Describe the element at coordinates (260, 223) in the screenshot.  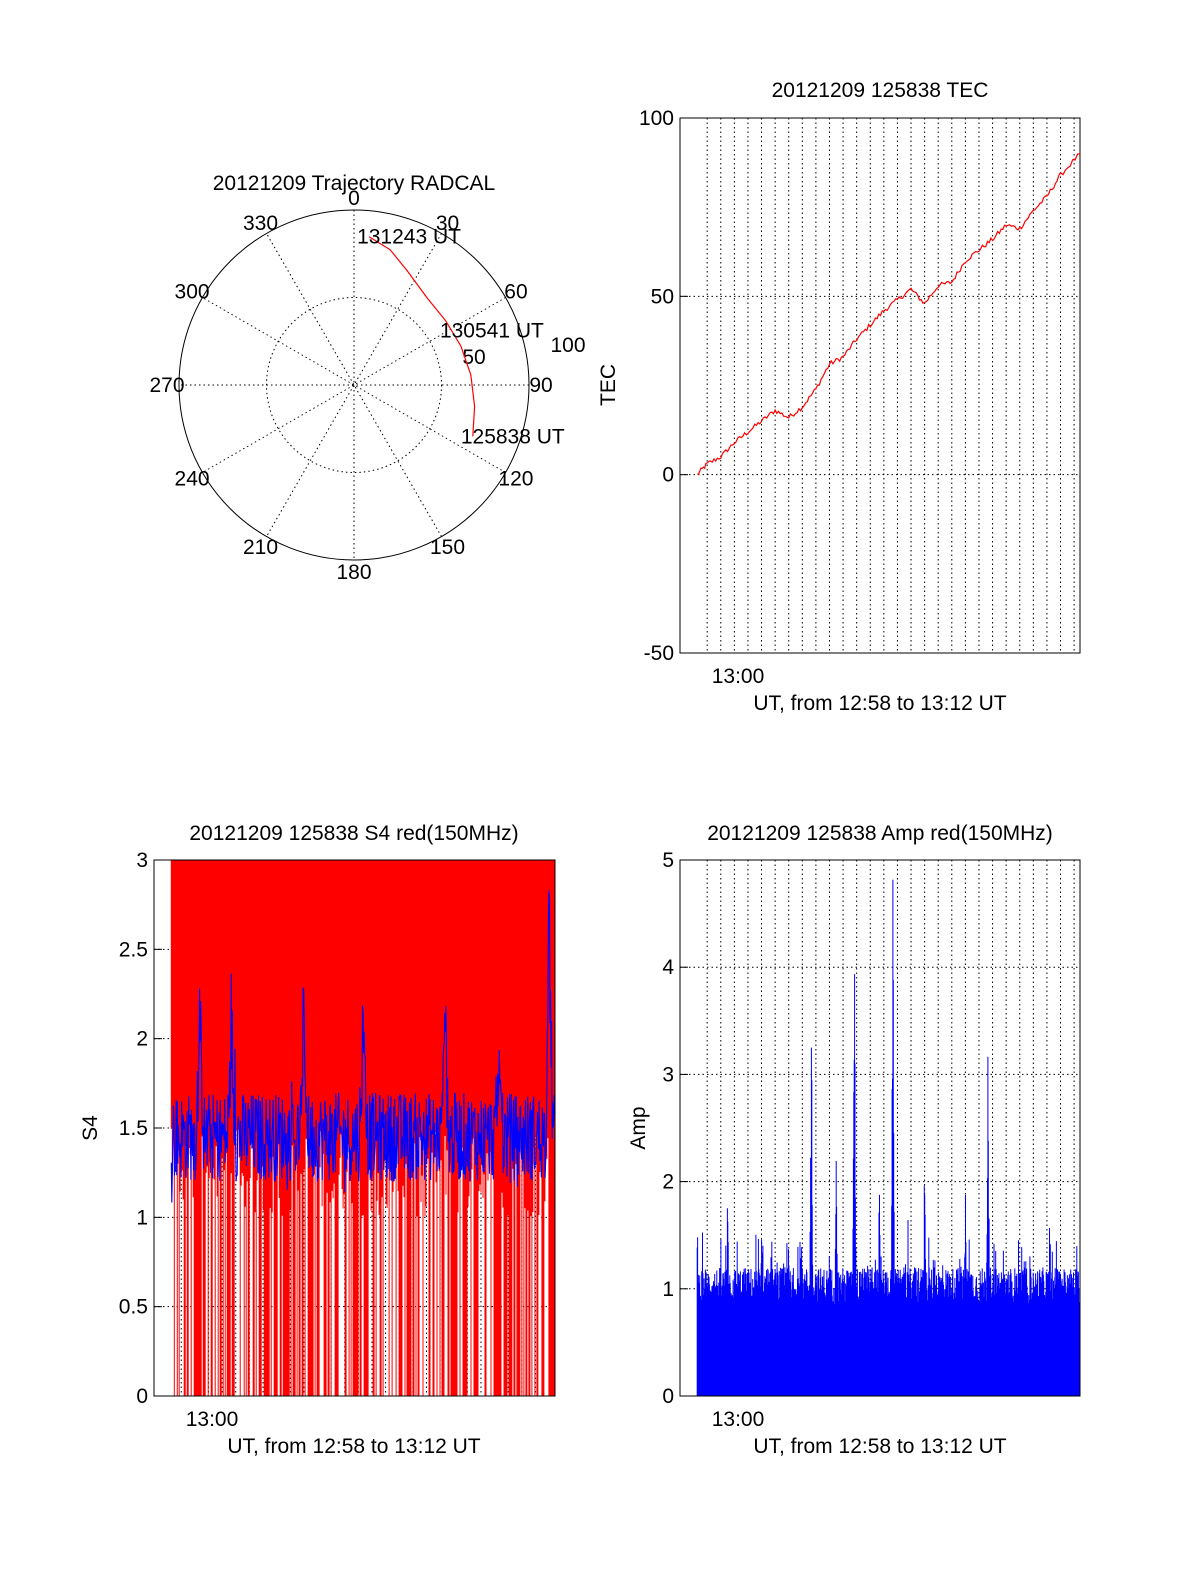
I see `polar-azimuth-label-330: 330` at that location.